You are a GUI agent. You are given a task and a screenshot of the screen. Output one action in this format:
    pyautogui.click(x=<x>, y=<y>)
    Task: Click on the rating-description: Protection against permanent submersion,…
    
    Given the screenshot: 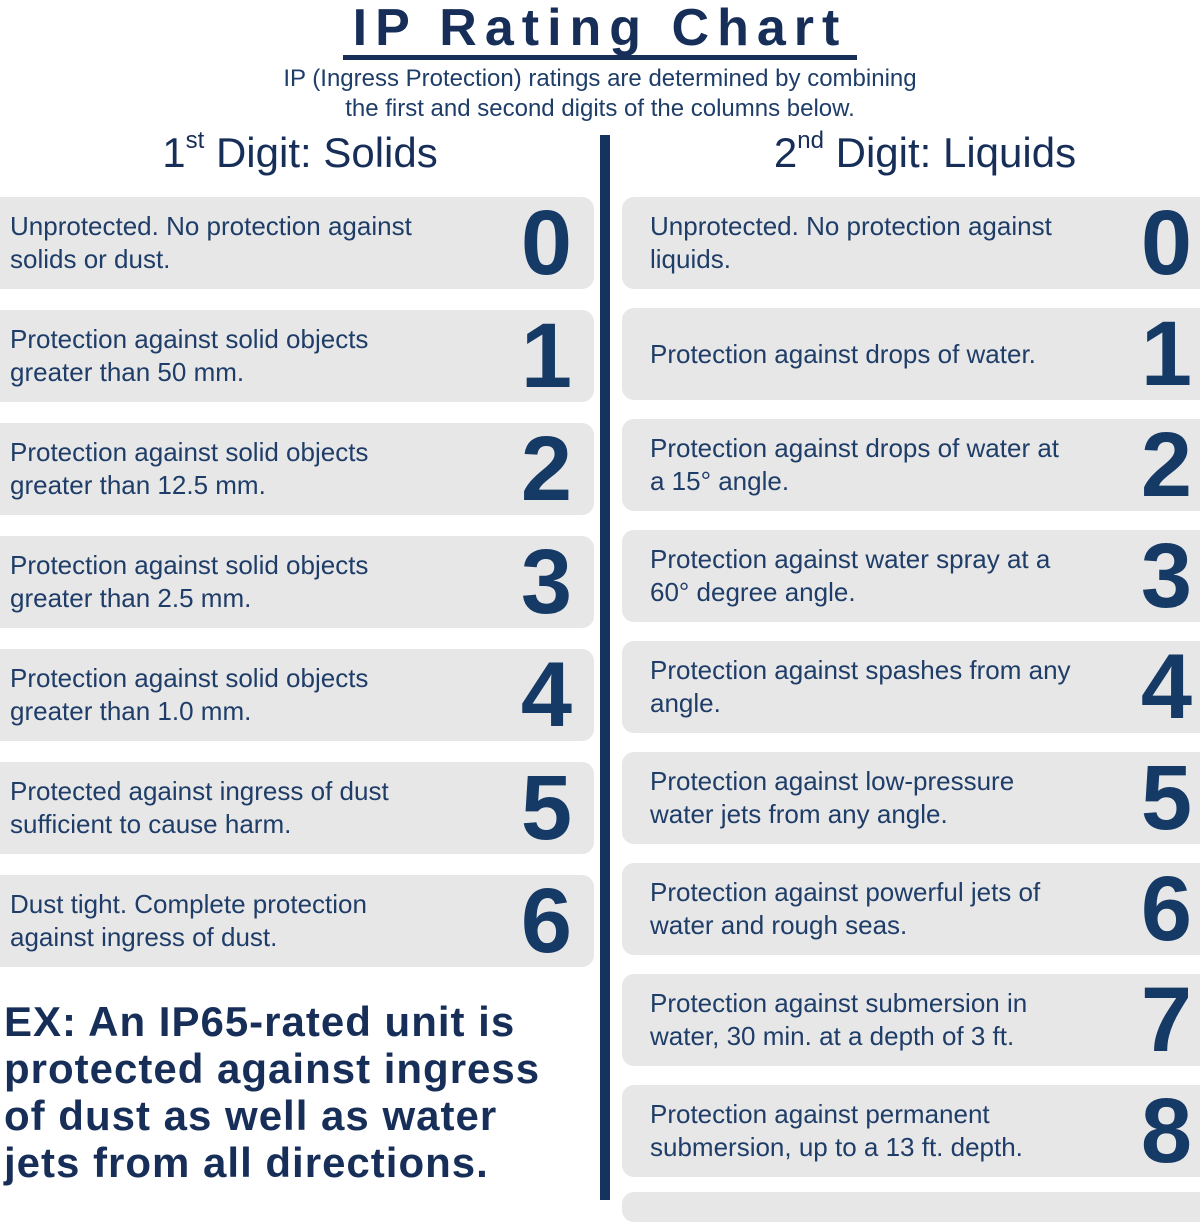 What is the action you would take?
    pyautogui.click(x=836, y=1130)
    